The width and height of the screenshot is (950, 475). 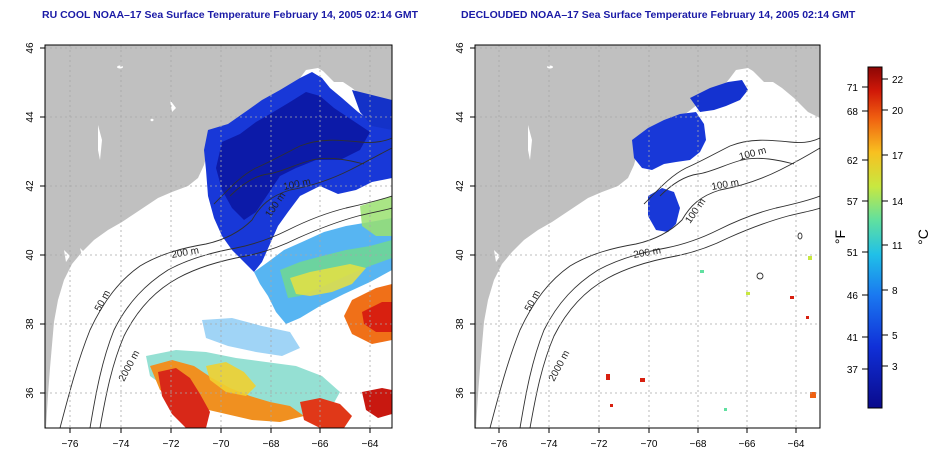 What do you see at coordinates (853, 338) in the screenshot?
I see `colorbar-f-tick: 41` at bounding box center [853, 338].